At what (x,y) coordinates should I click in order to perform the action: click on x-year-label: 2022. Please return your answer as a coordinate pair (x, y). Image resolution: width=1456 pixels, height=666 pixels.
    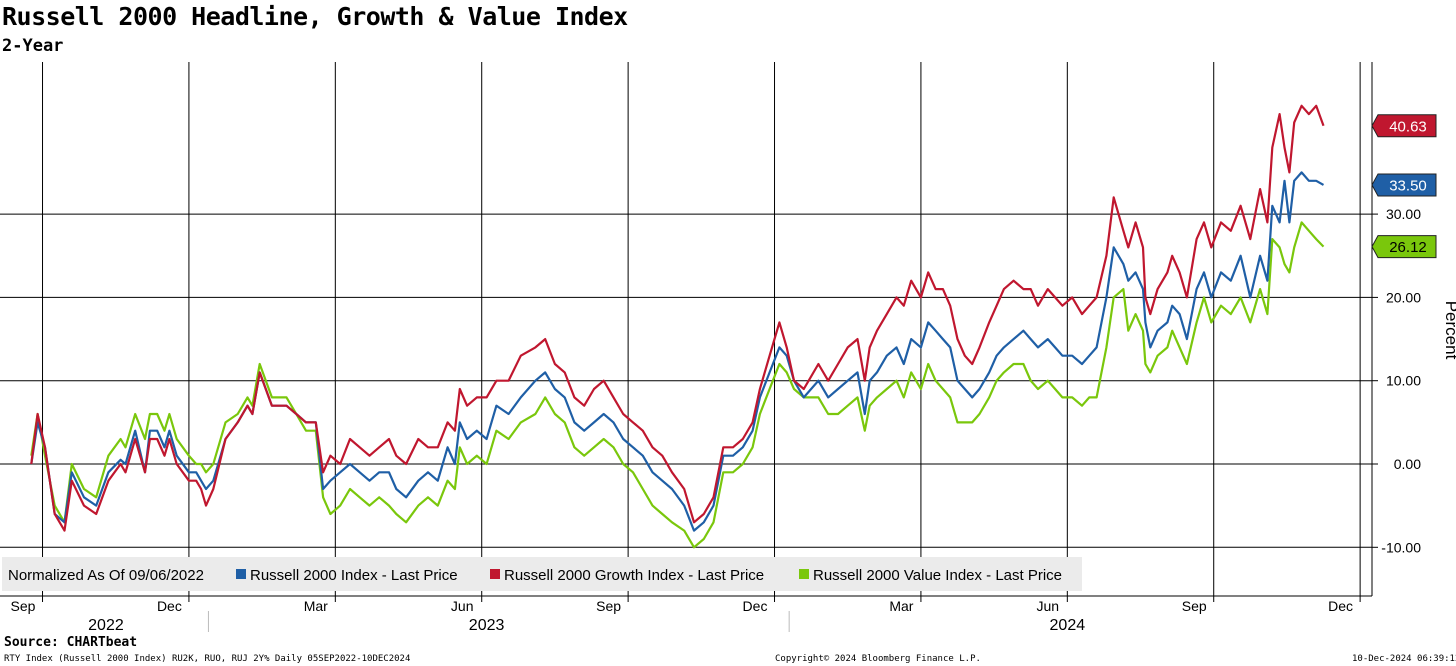
    Looking at the image, I should click on (106, 625).